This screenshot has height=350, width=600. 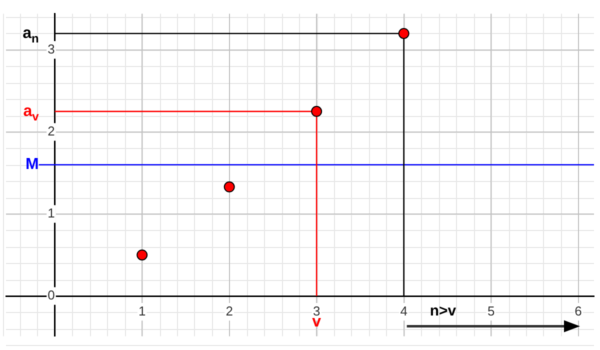 What do you see at coordinates (51, 295) in the screenshot?
I see `y-tick-label: 0` at bounding box center [51, 295].